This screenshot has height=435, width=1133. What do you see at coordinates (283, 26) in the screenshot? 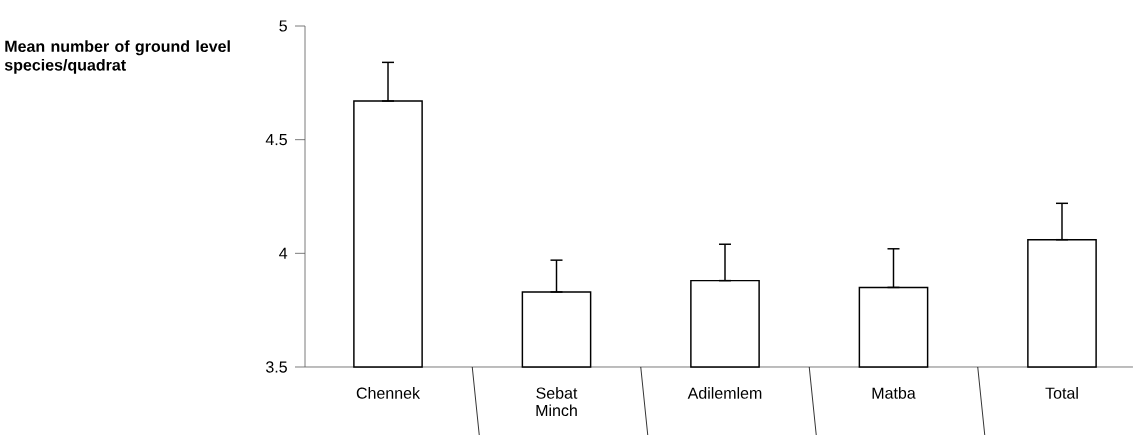
I see `y-tick-label: 5` at bounding box center [283, 26].